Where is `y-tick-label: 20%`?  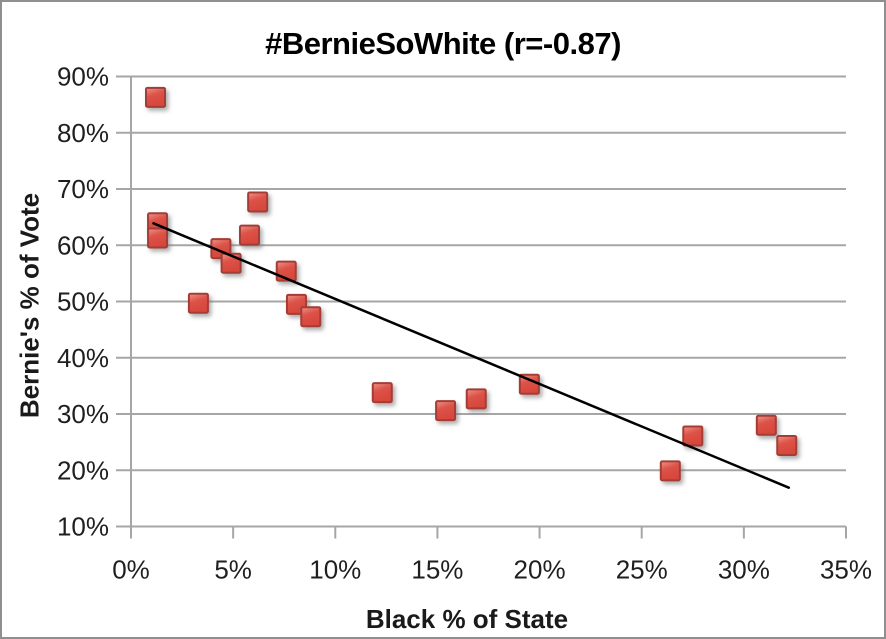
y-tick-label: 20% is located at coordinates (83, 470).